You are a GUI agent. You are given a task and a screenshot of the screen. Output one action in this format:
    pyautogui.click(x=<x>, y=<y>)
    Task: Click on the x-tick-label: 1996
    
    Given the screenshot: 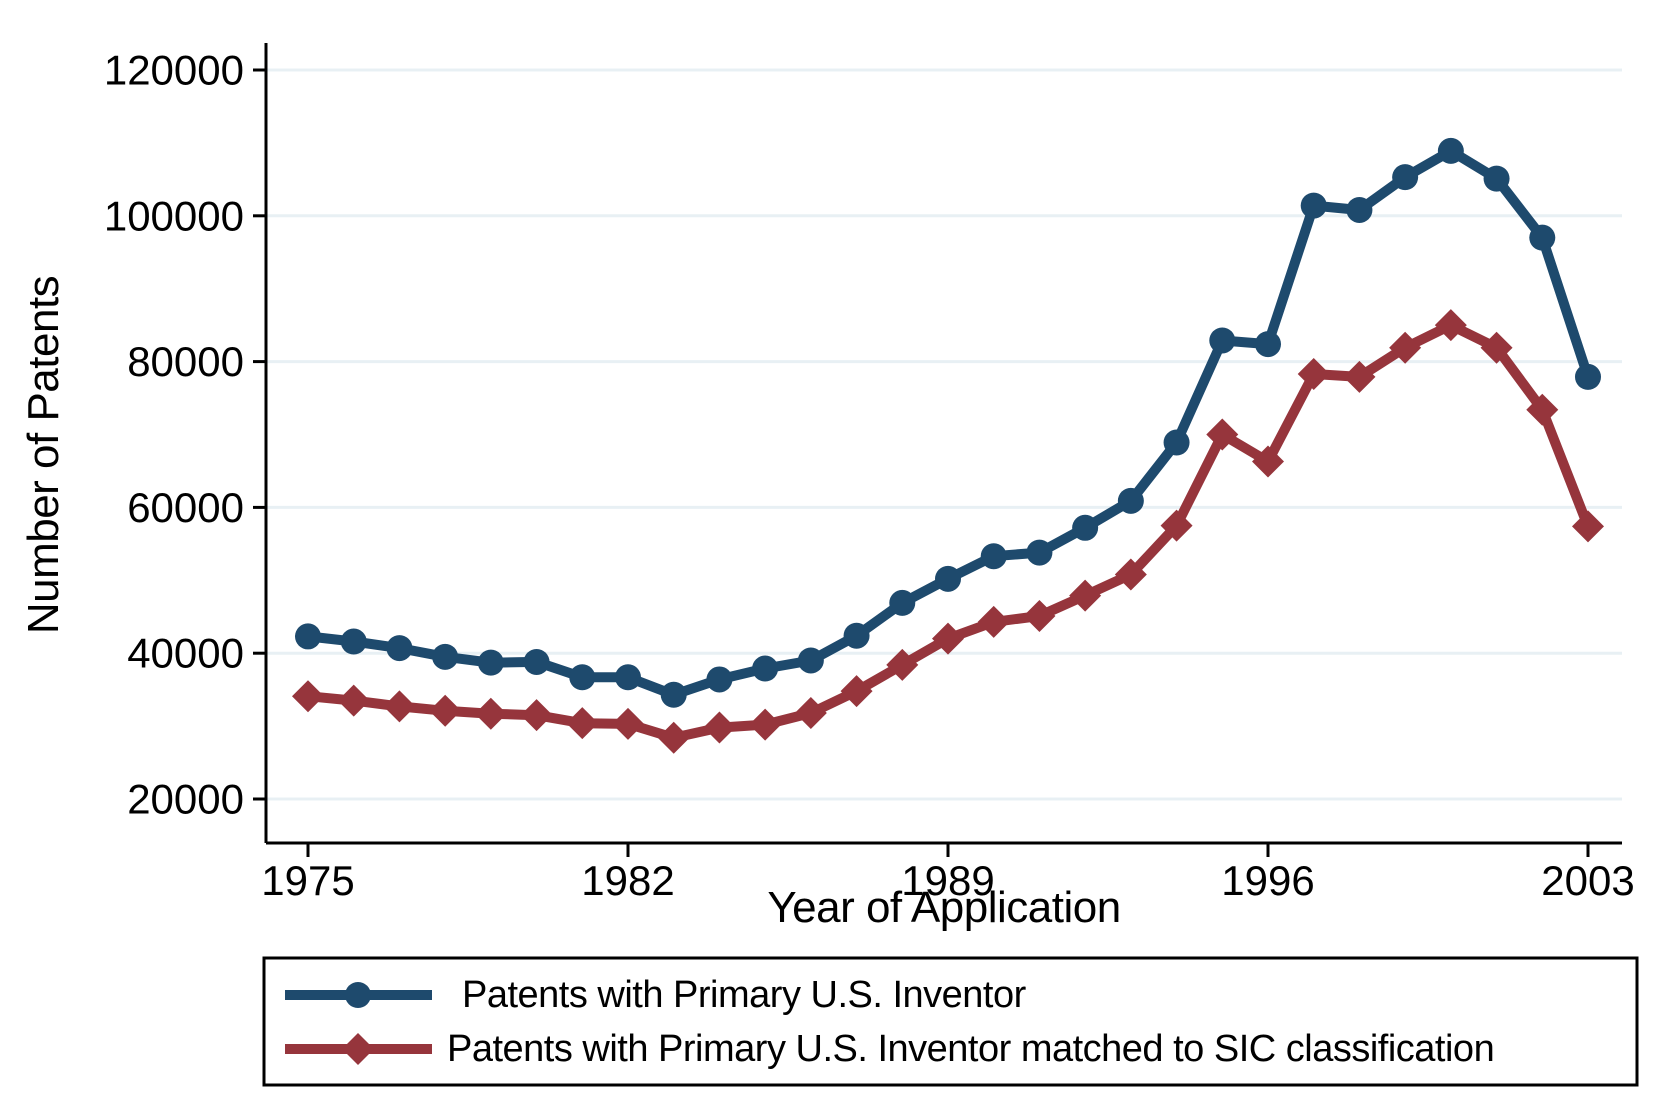 What is the action you would take?
    pyautogui.click(x=1267, y=880)
    